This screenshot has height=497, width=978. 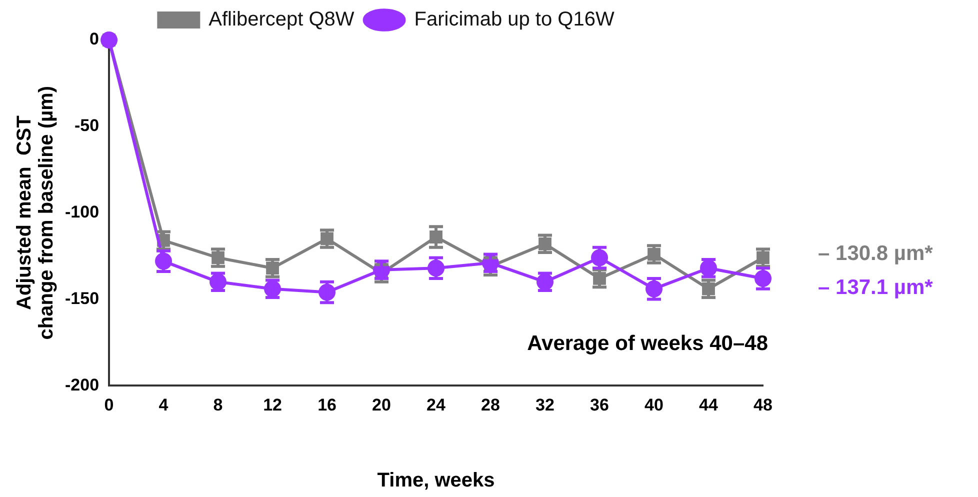 I want to click on legend-label: Faricimab up to Q16W, so click(x=514, y=19).